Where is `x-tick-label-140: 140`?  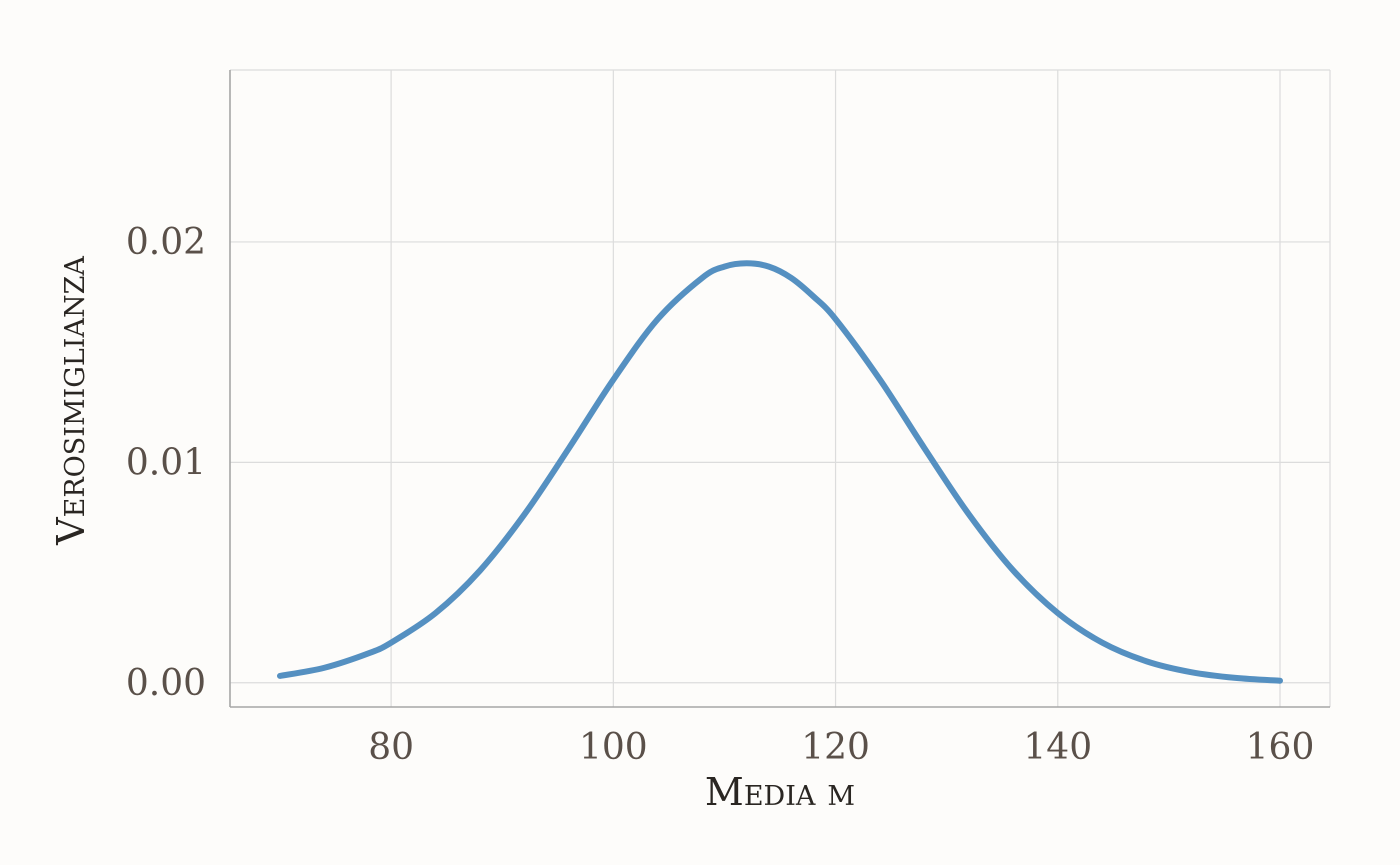
x-tick-label-140: 140 is located at coordinates (1057, 747).